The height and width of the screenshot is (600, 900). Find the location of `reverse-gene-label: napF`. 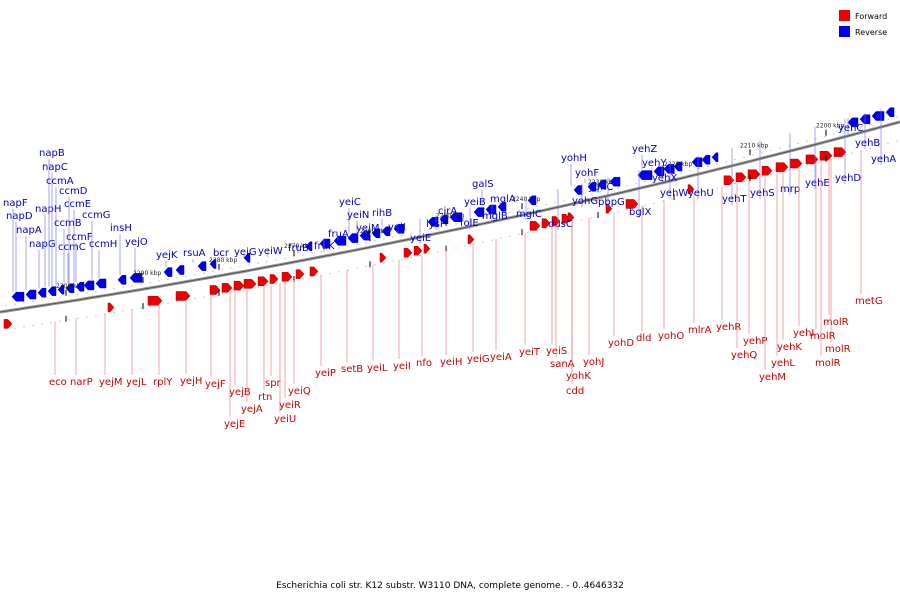

reverse-gene-label: napF is located at coordinates (15, 203).